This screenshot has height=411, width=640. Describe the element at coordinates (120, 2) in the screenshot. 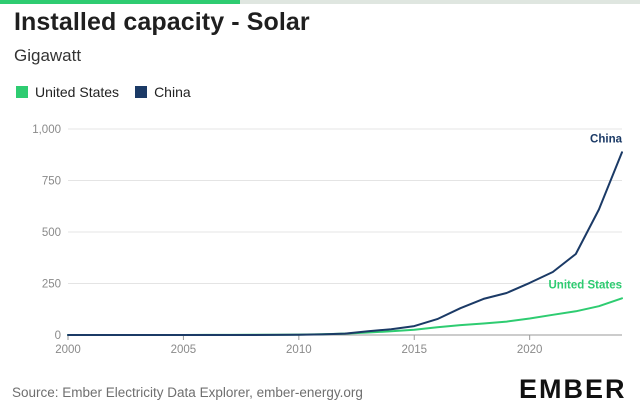

I see `top-bar-accent` at that location.